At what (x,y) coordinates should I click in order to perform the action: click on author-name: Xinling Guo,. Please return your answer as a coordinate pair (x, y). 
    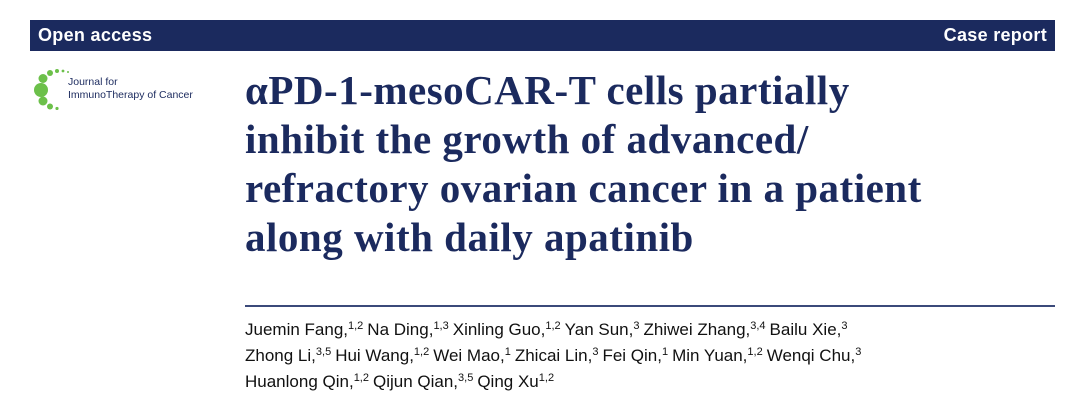
    Looking at the image, I should click on (499, 329).